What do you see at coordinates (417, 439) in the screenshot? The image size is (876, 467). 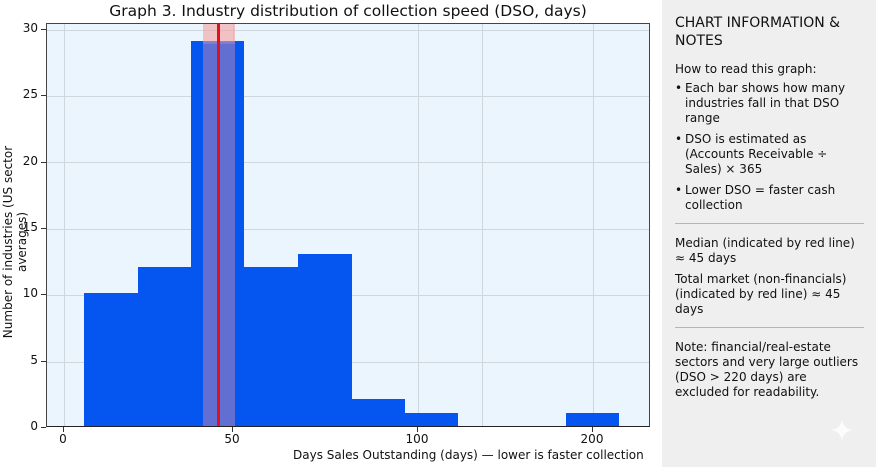 I see `x-tick-label: 100` at bounding box center [417, 439].